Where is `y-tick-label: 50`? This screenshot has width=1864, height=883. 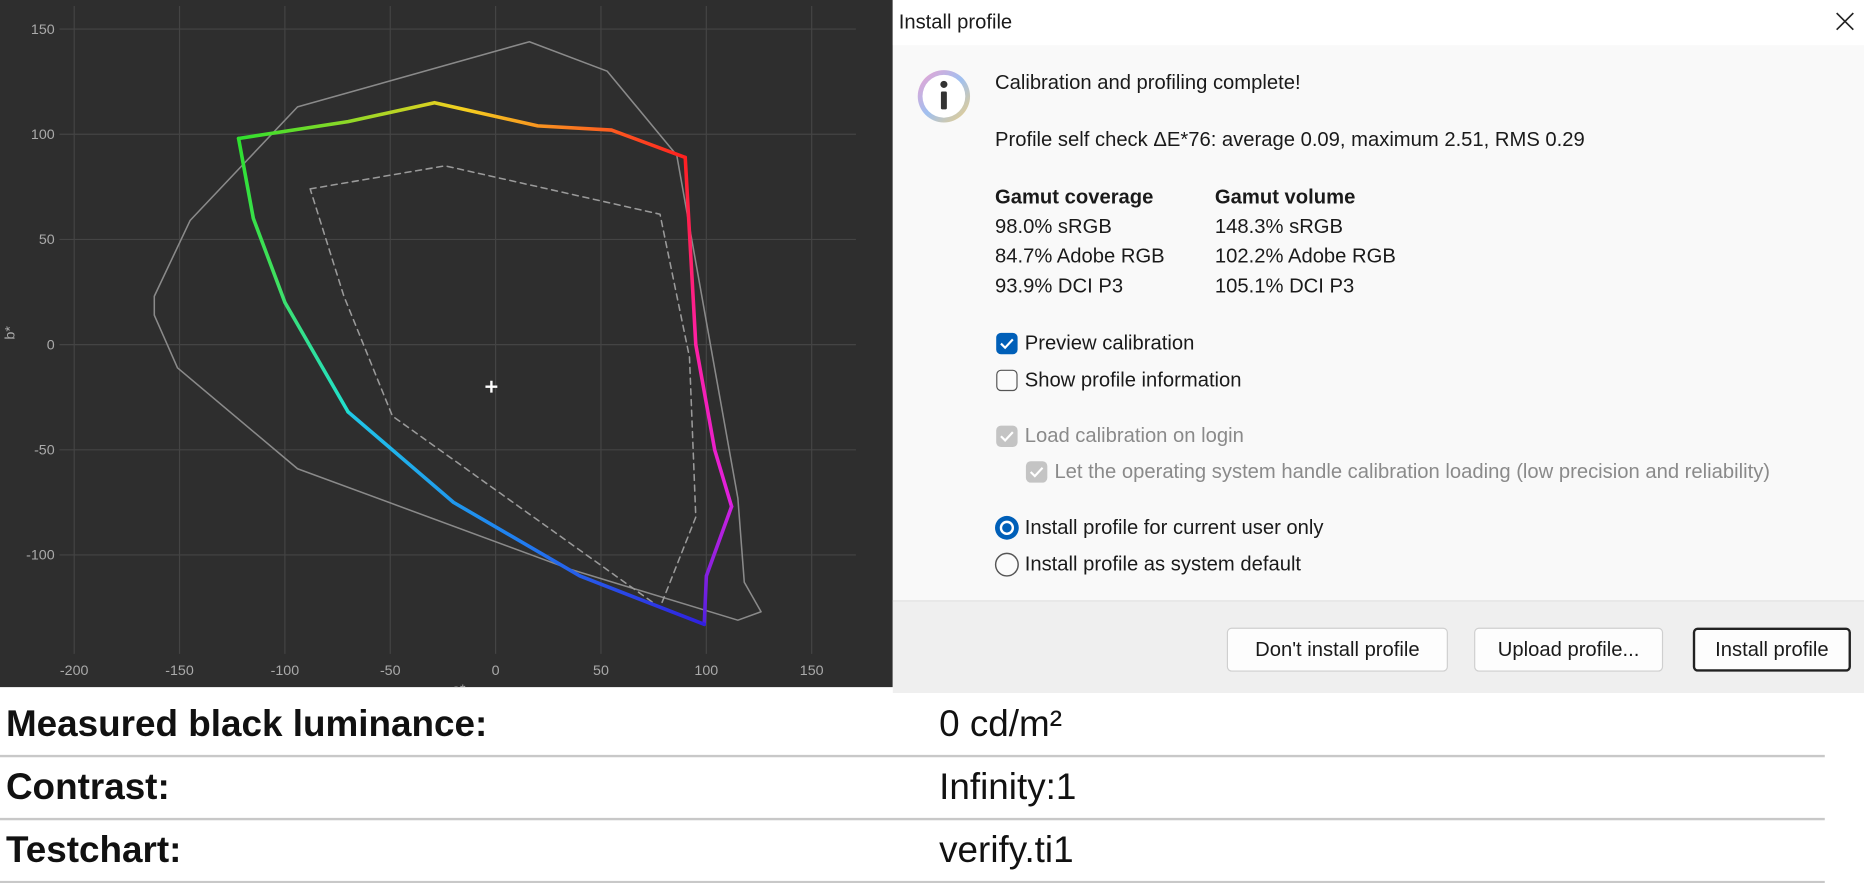 y-tick-label: 50 is located at coordinates (47, 240).